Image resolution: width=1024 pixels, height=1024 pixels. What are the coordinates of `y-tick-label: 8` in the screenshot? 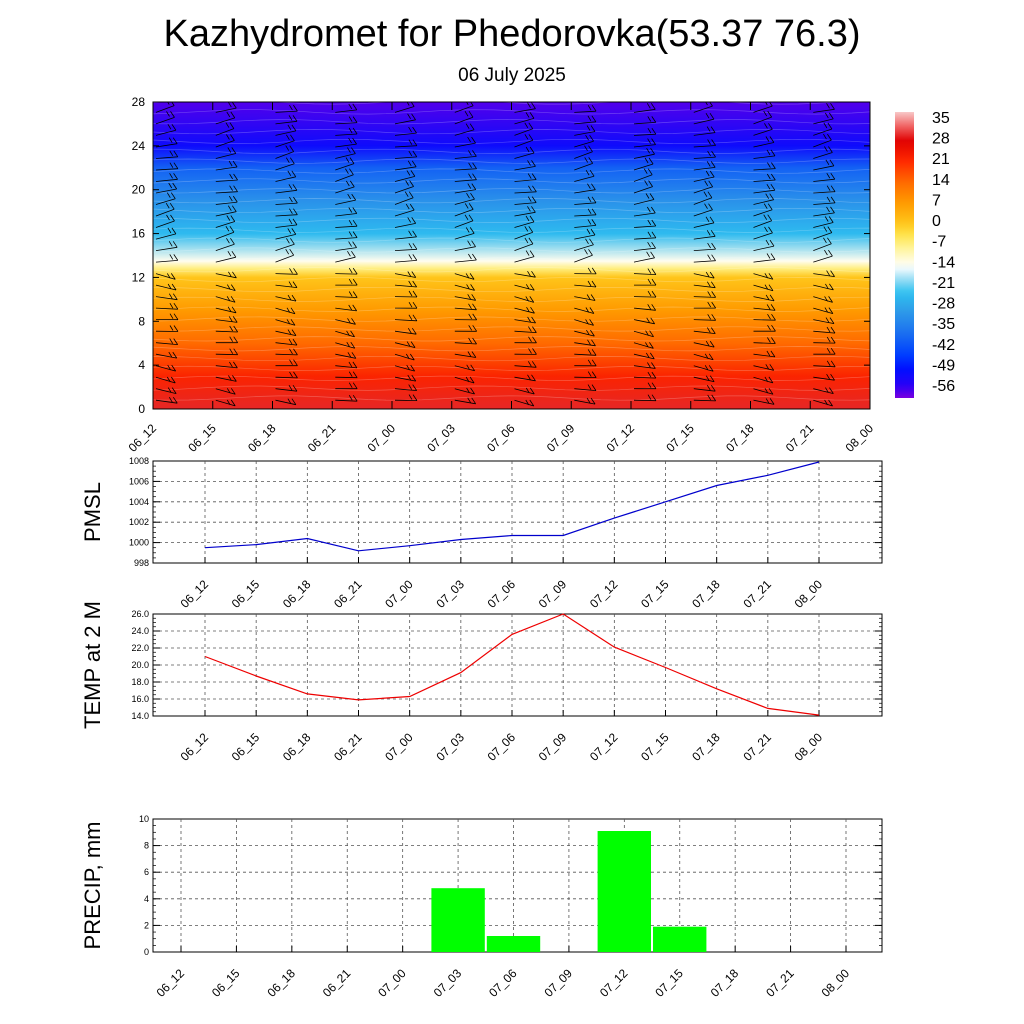 It's located at (141, 321).